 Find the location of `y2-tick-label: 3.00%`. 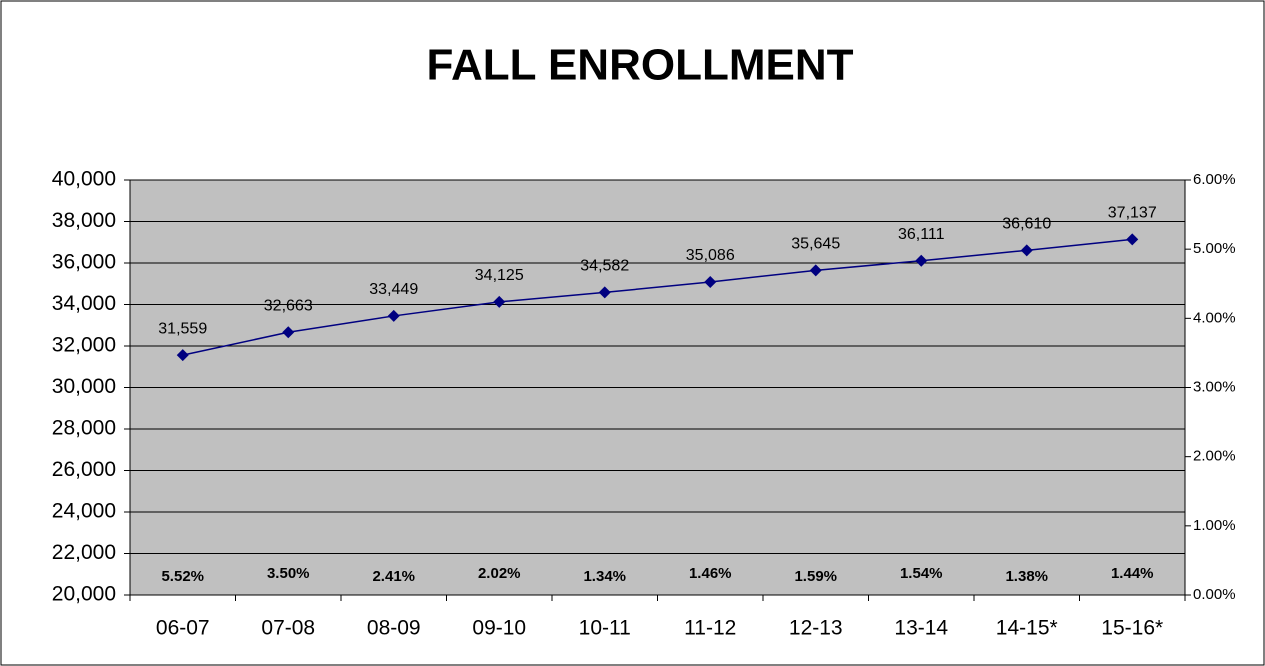

y2-tick-label: 3.00% is located at coordinates (1214, 386).